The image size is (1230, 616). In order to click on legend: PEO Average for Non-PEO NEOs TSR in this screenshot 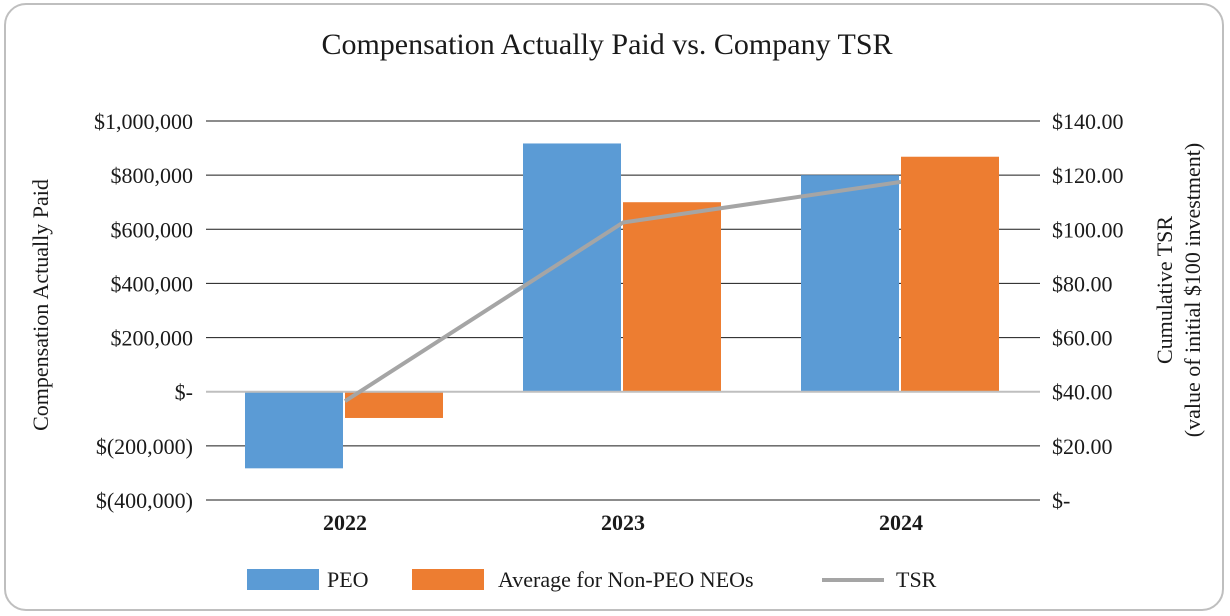, I will do `click(592, 579)`.